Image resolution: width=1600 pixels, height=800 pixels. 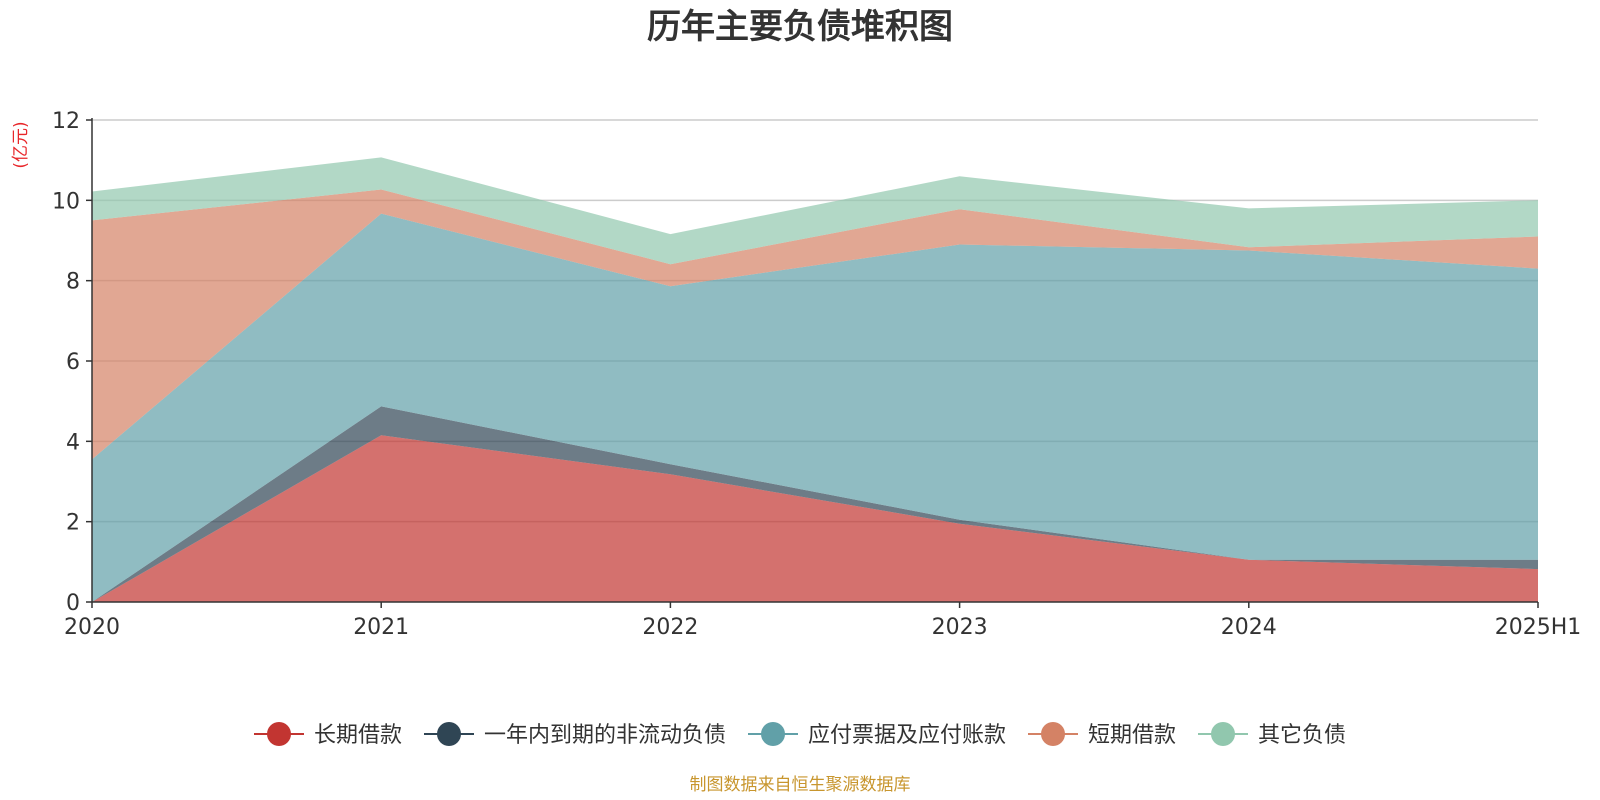 What do you see at coordinates (66, 201) in the screenshot?
I see `y-tick-label-5: 10` at bounding box center [66, 201].